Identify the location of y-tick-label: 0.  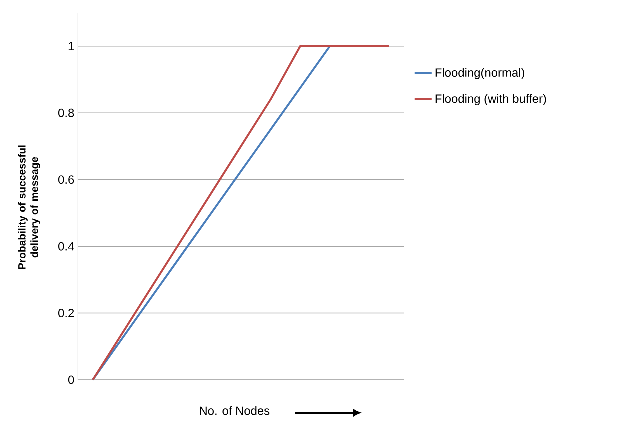
(71, 380).